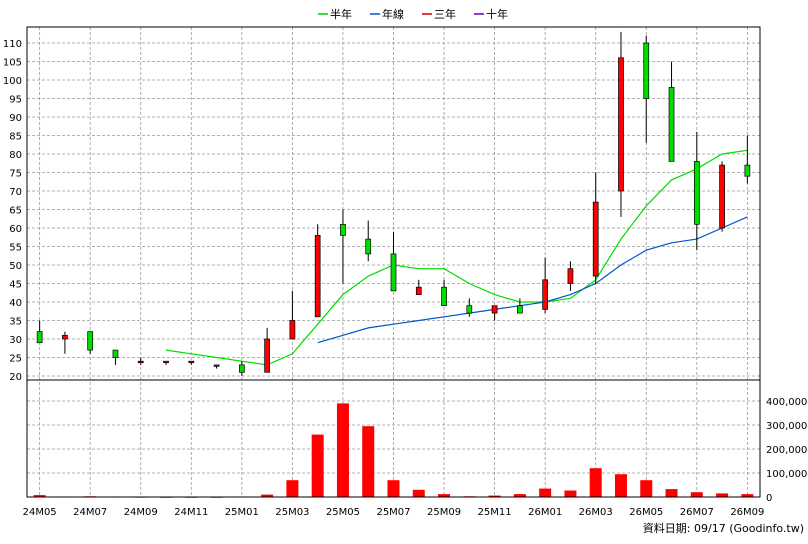 The height and width of the screenshot is (544, 808). I want to click on x-tick-label: 24M11, so click(191, 512).